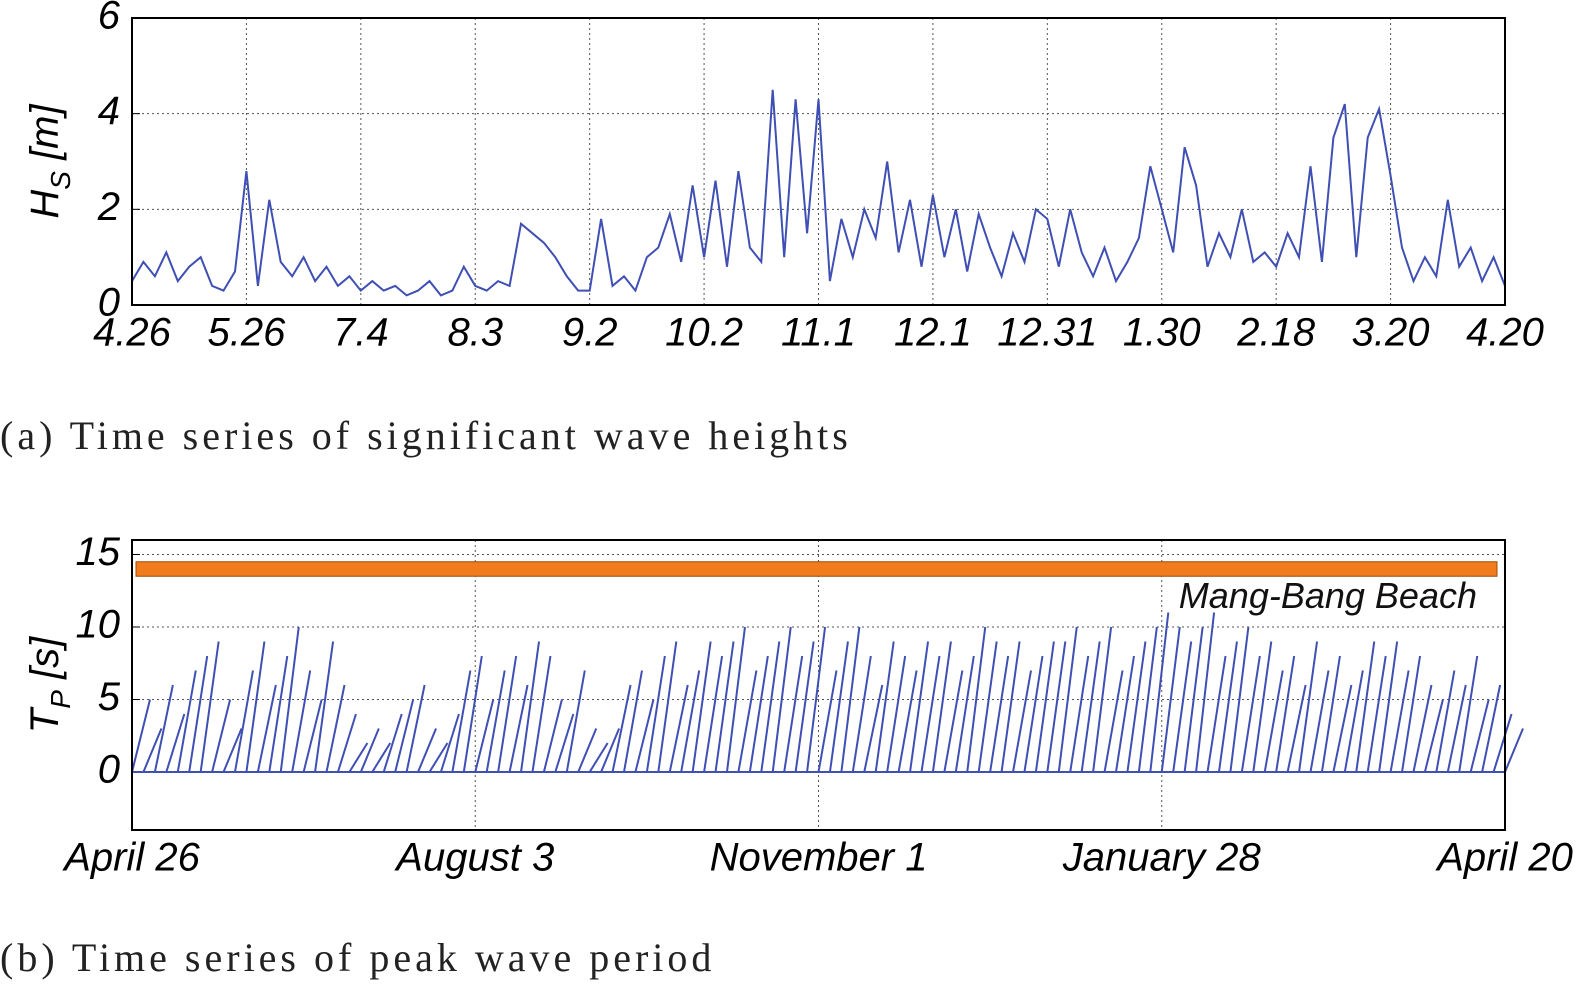 The image size is (1578, 987). Describe the element at coordinates (818, 333) in the screenshot. I see `x-tick-label: 11.1` at that location.